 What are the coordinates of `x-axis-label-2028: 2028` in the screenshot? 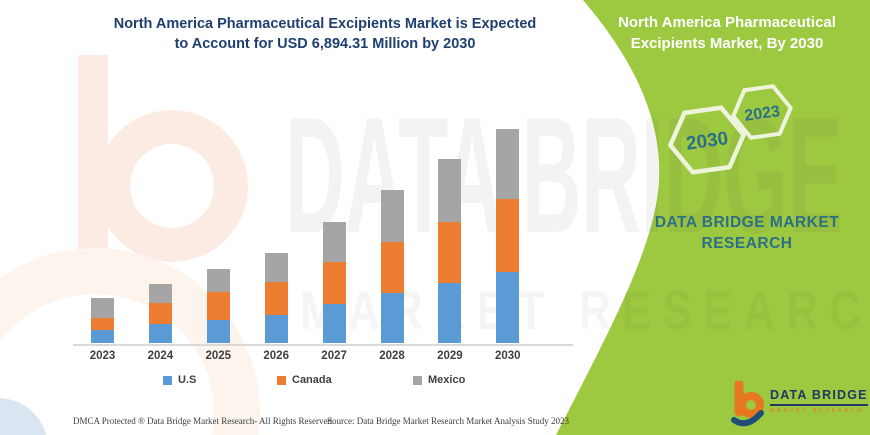 It's located at (392, 356).